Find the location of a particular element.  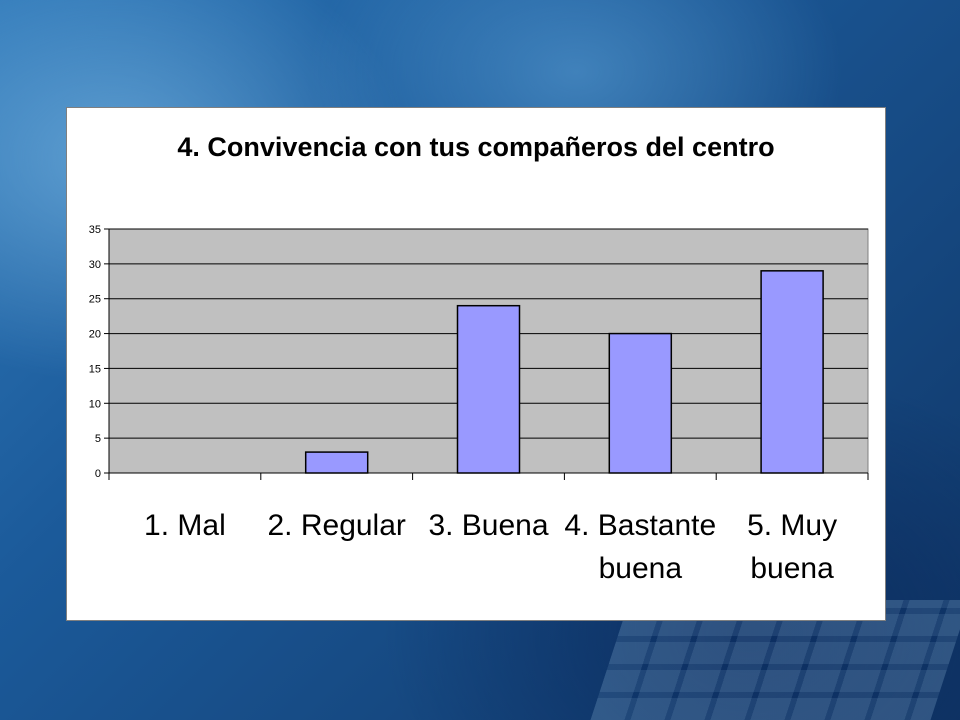

x-category-label-line: 2. Regular is located at coordinates (336, 525).